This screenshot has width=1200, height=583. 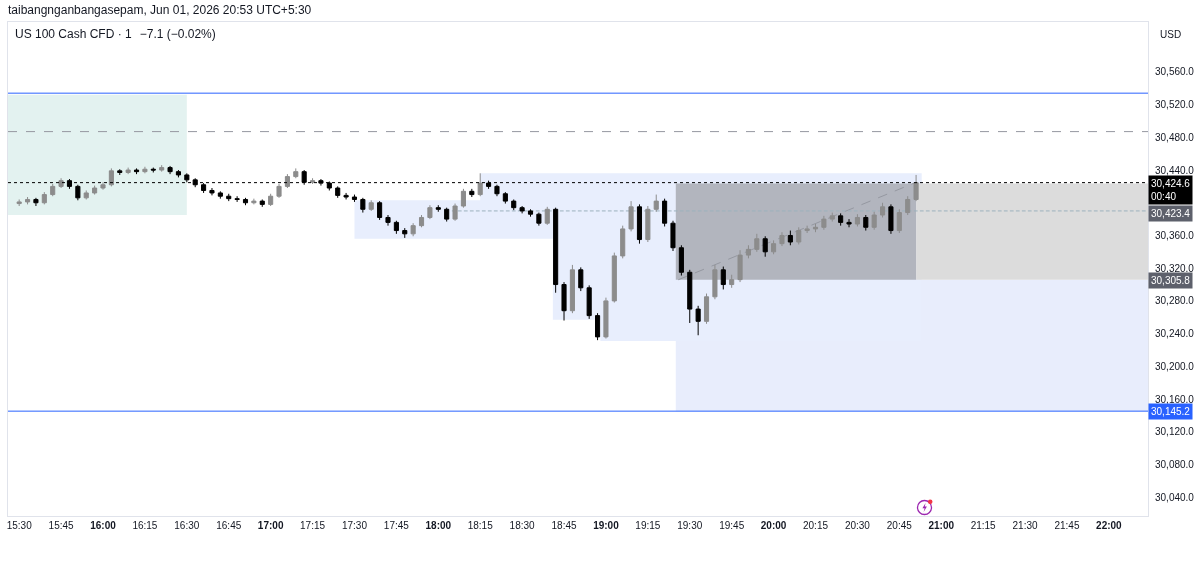 What do you see at coordinates (1171, 34) in the screenshot?
I see `y-axis-title: USD` at bounding box center [1171, 34].